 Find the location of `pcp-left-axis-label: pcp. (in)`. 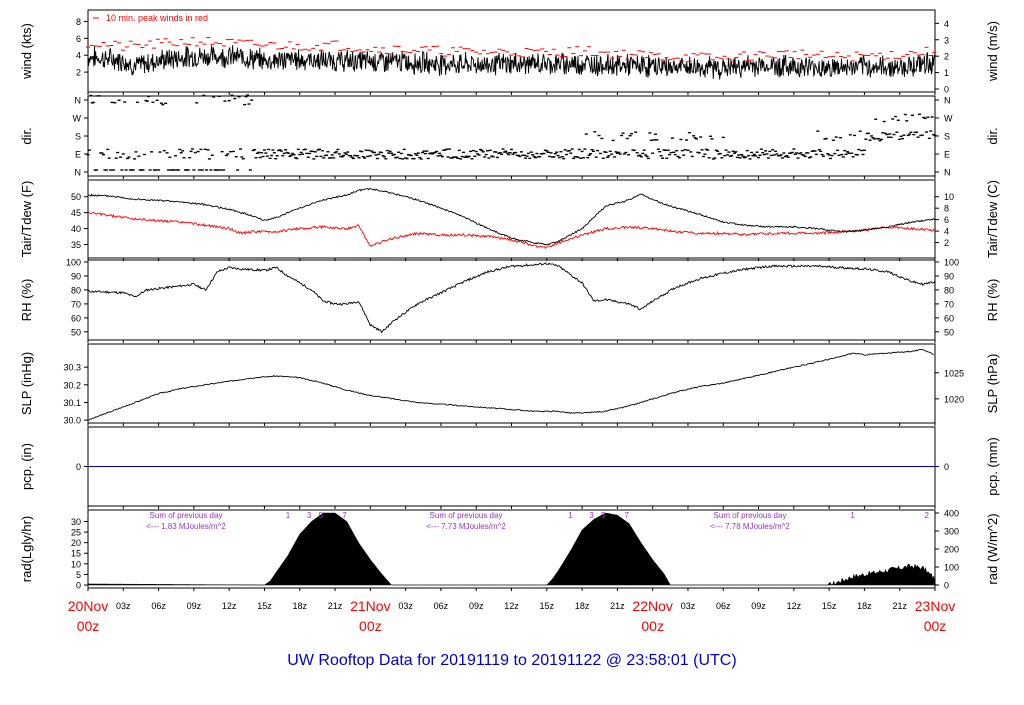

pcp-left-axis-label: pcp. (in) is located at coordinates (26, 466).